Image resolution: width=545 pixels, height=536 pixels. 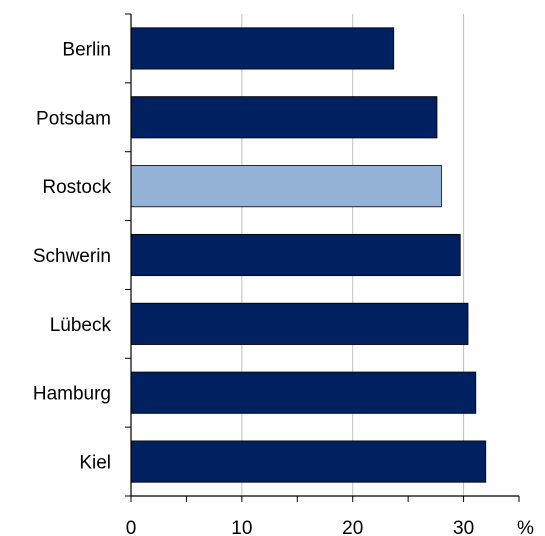 What do you see at coordinates (241, 527) in the screenshot?
I see `x-tick-label-1: 10` at bounding box center [241, 527].